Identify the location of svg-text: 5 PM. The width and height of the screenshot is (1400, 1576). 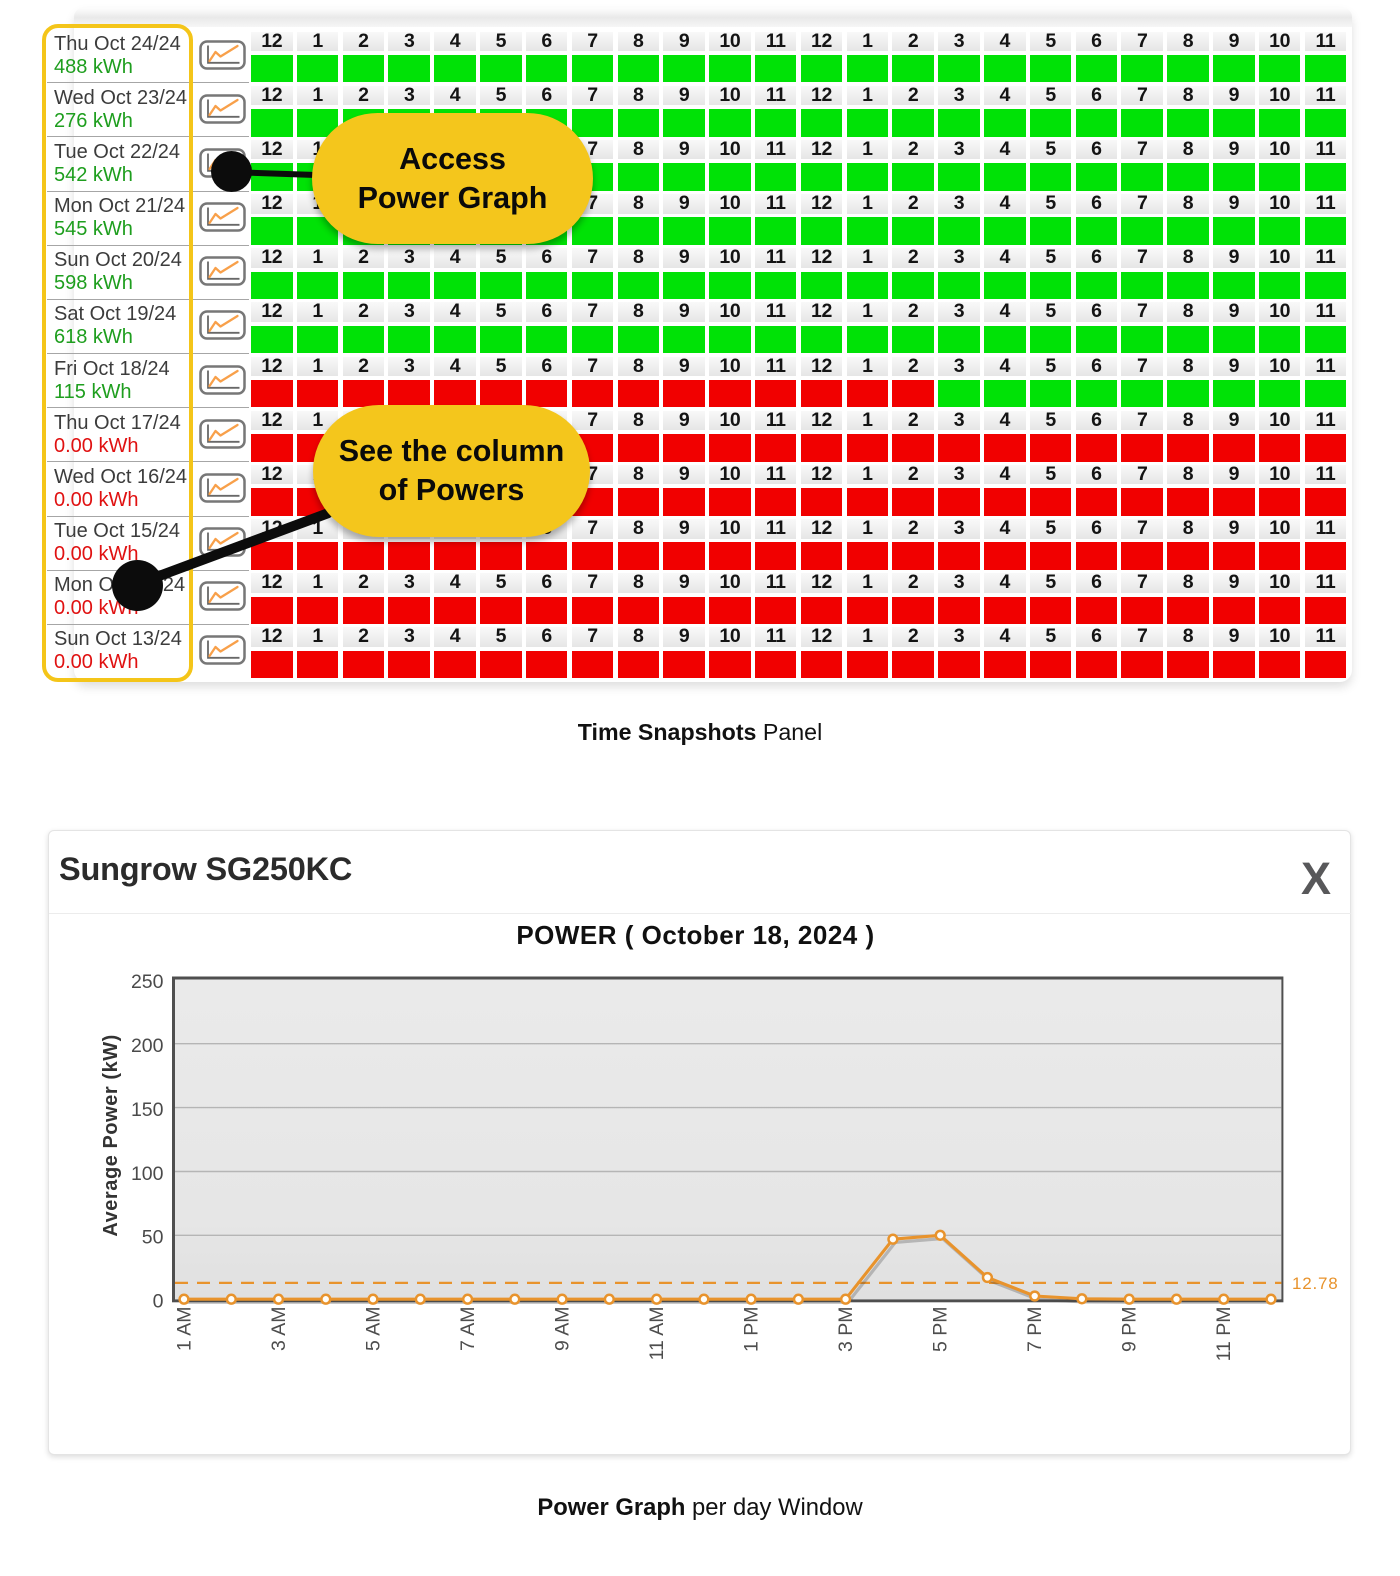
(941, 1330).